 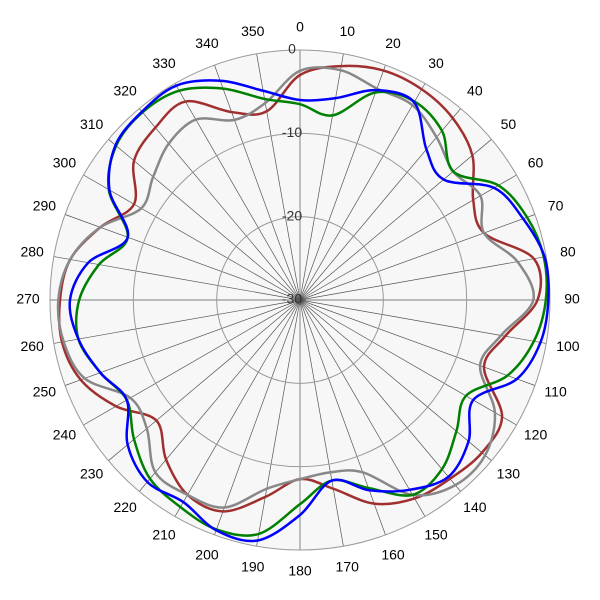 What do you see at coordinates (509, 124) in the screenshot?
I see `angle-label: 50` at bounding box center [509, 124].